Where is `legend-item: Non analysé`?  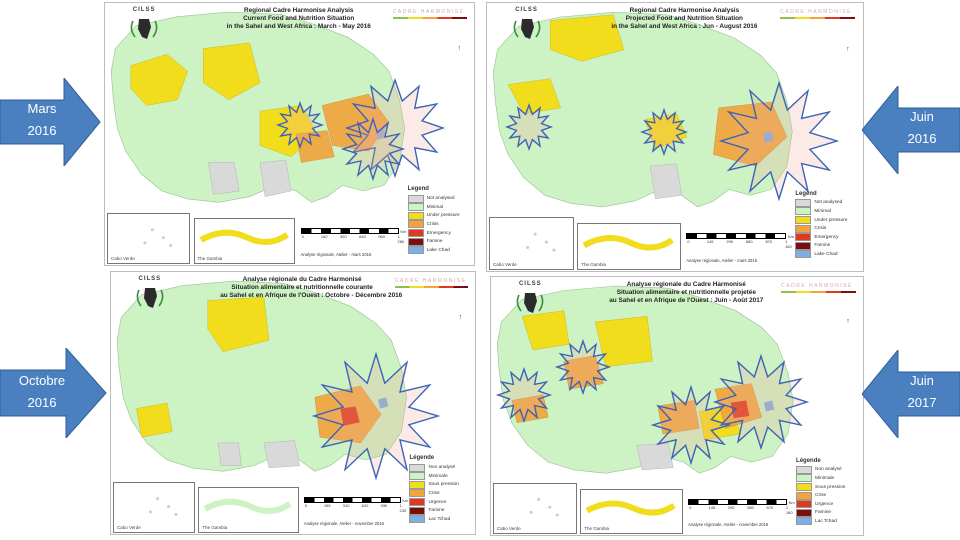
legend-item: Non analysé is located at coordinates (820, 470).